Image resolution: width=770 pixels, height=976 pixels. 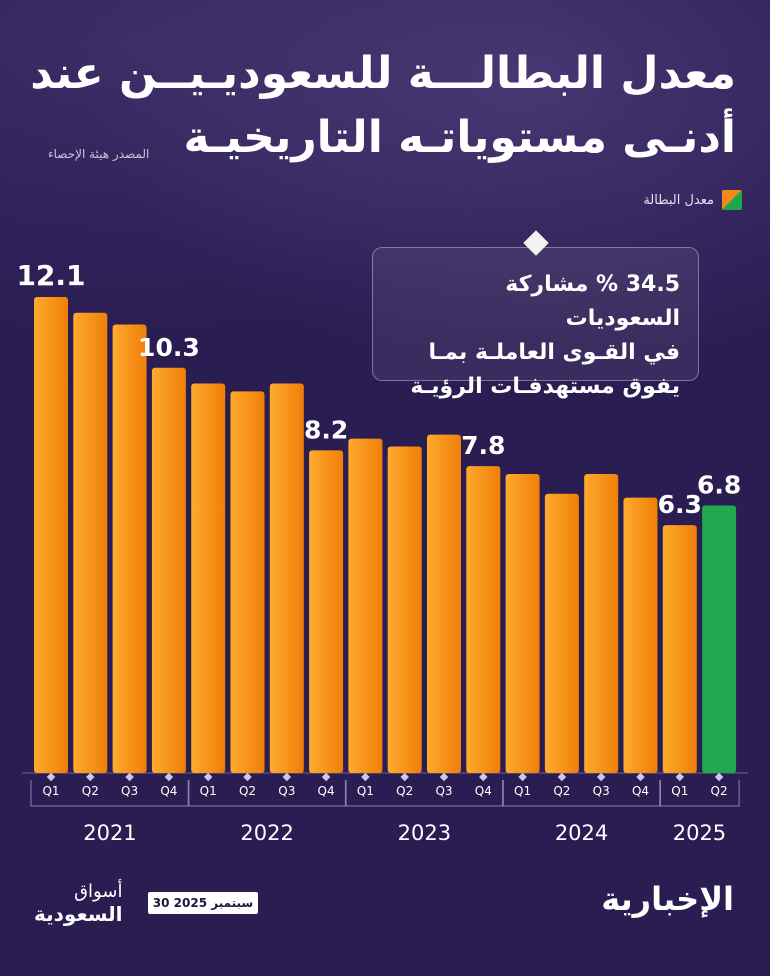 What do you see at coordinates (383, 73) in the screenshot?
I see `title-line-1: معدل البطالـــة للسعوديـيــن عند` at bounding box center [383, 73].